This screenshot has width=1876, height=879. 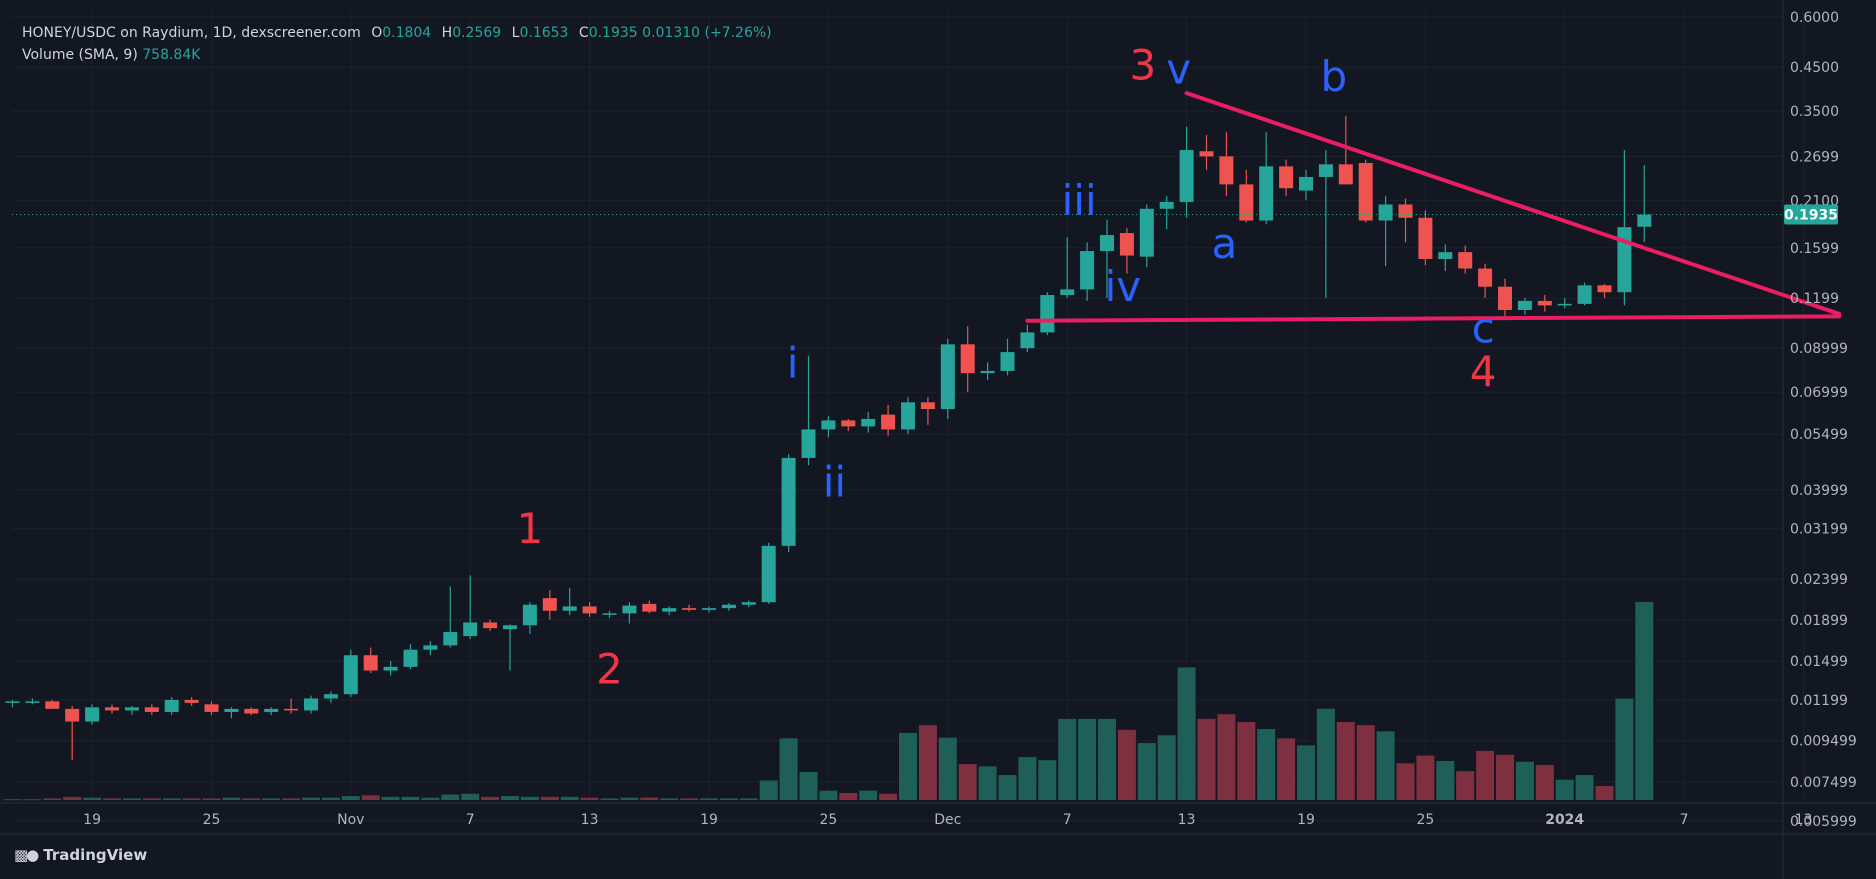 I want to click on price-change: 0.01310 (+7.26%), so click(x=707, y=33).